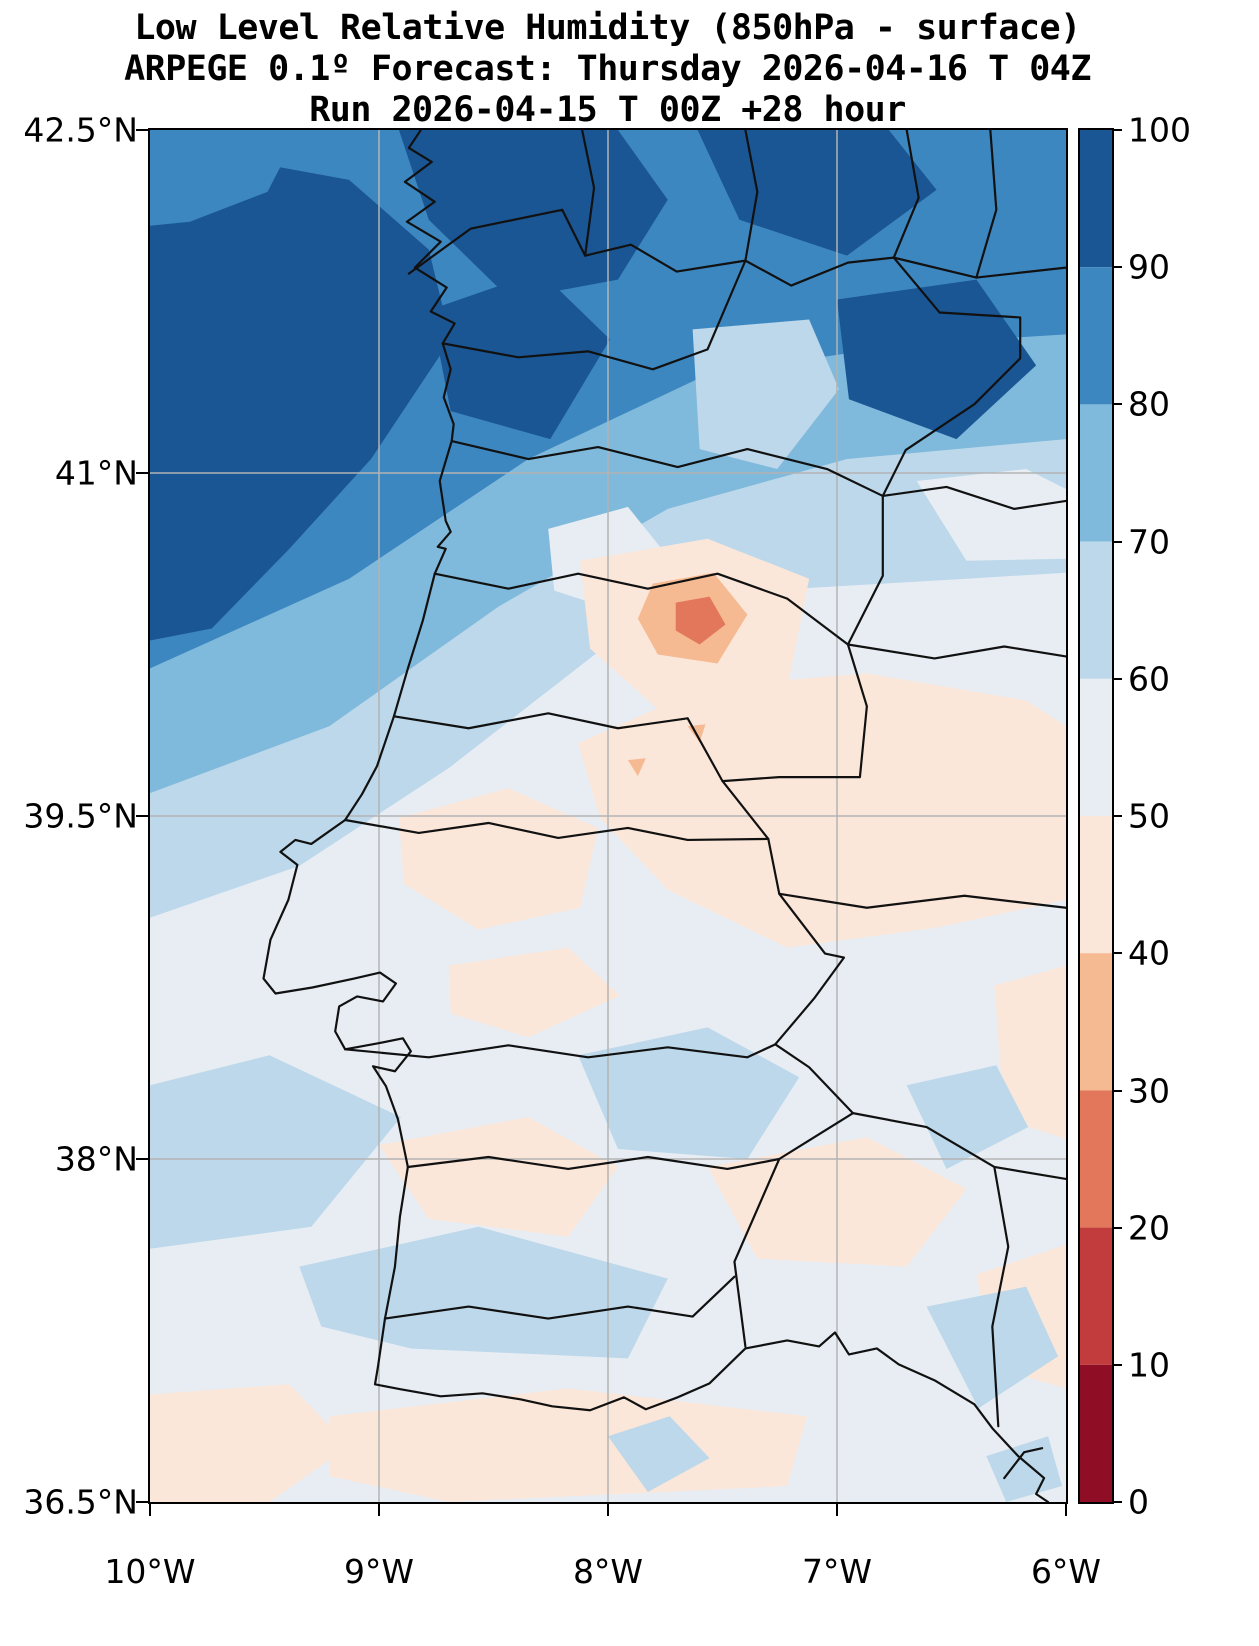 This screenshot has width=1259, height=1646. I want to click on lat-tick-label: 41°N, so click(96, 473).